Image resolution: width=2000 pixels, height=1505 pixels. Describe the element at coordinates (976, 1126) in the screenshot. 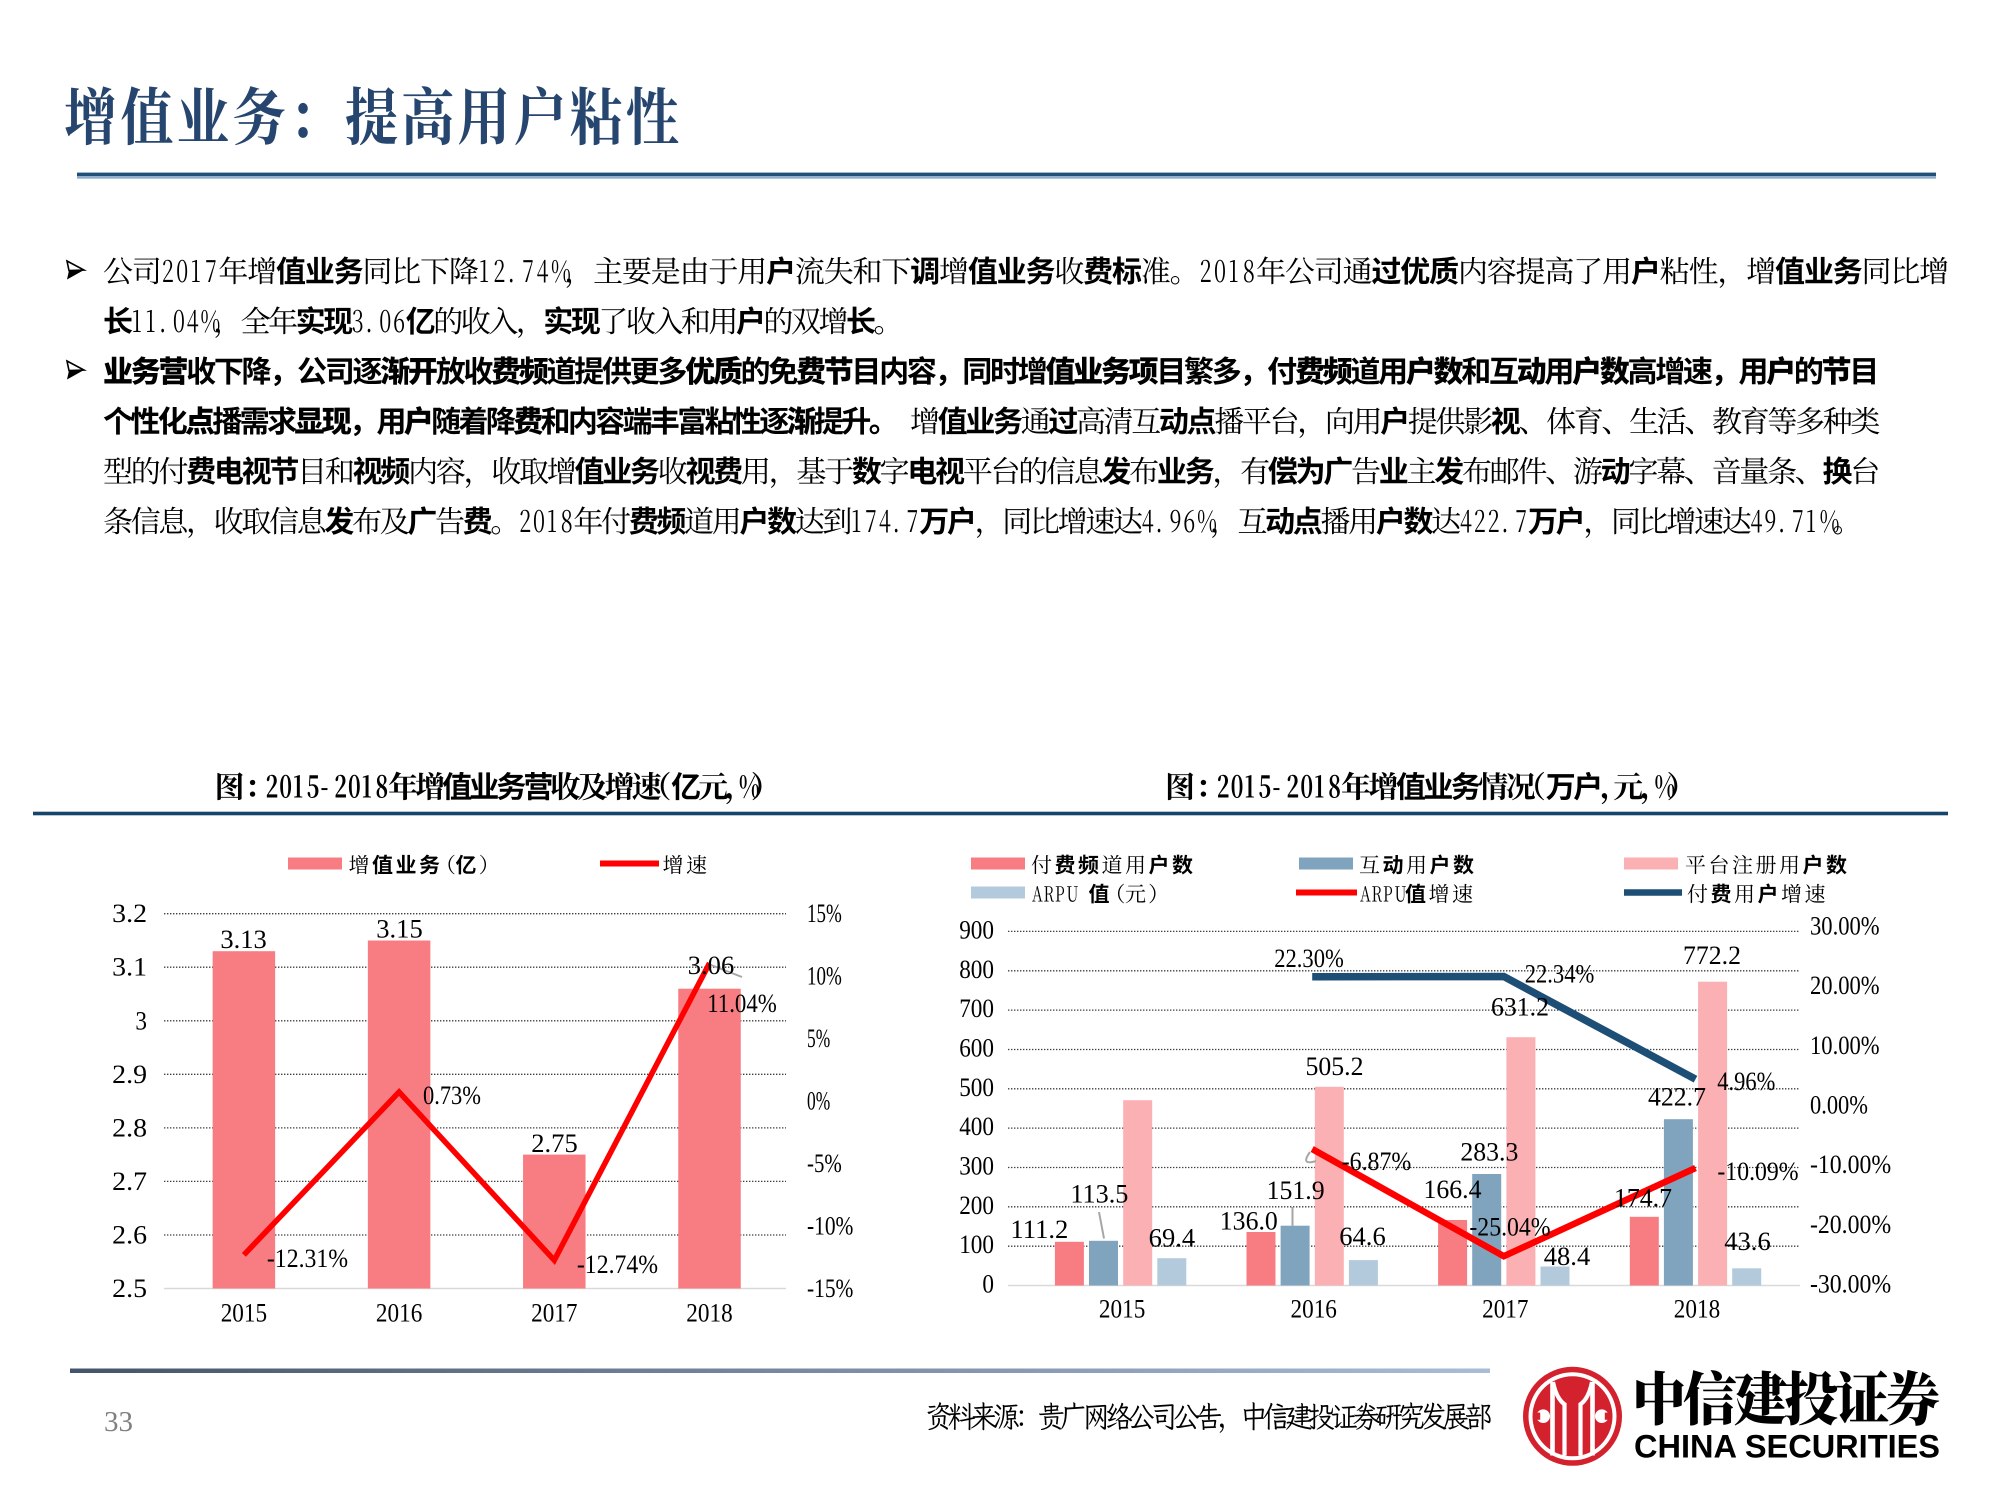

I see `svg-text: 400` at that location.